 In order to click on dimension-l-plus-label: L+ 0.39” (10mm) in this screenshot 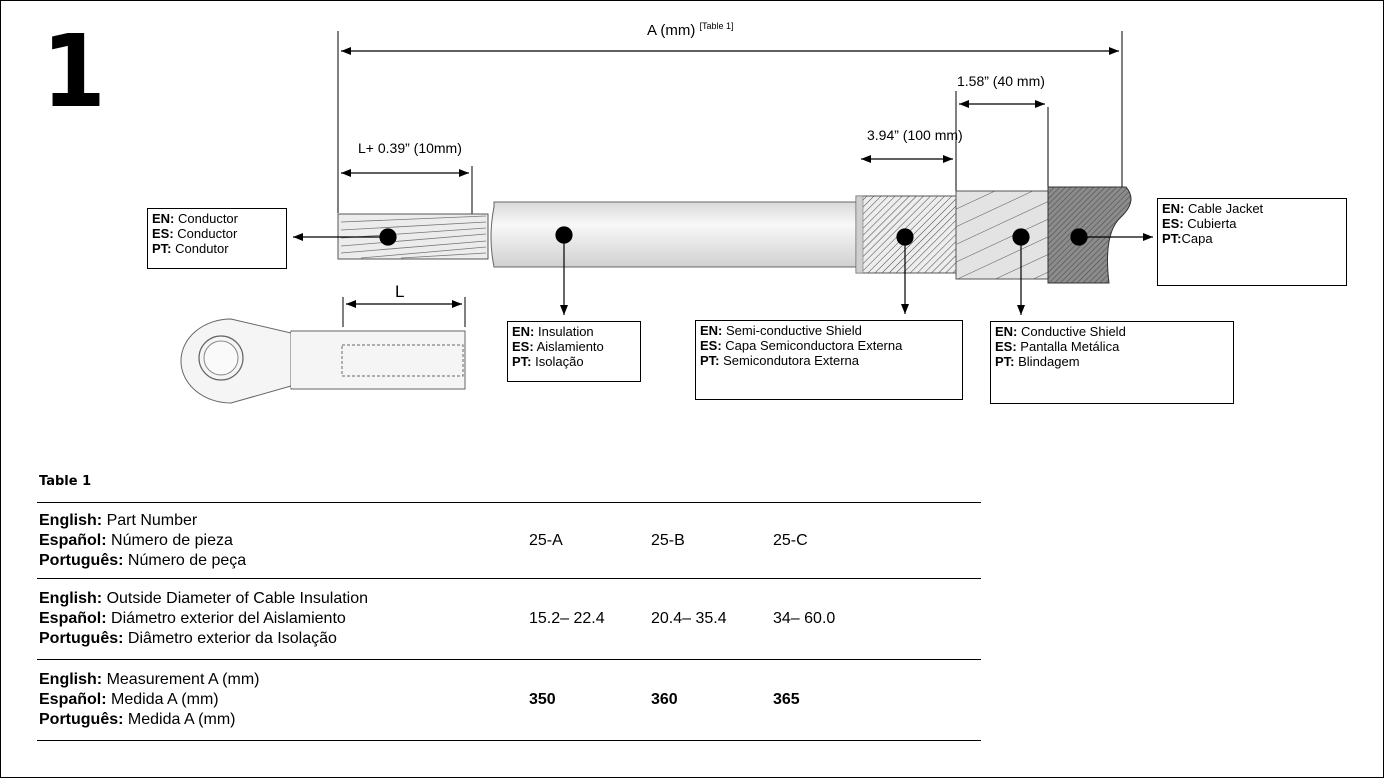, I will do `click(410, 148)`.